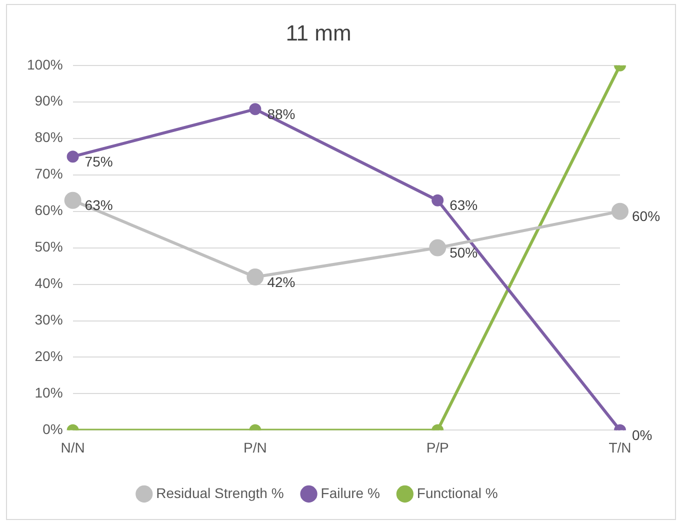 The width and height of the screenshot is (682, 524). I want to click on data-label: 50%, so click(464, 252).